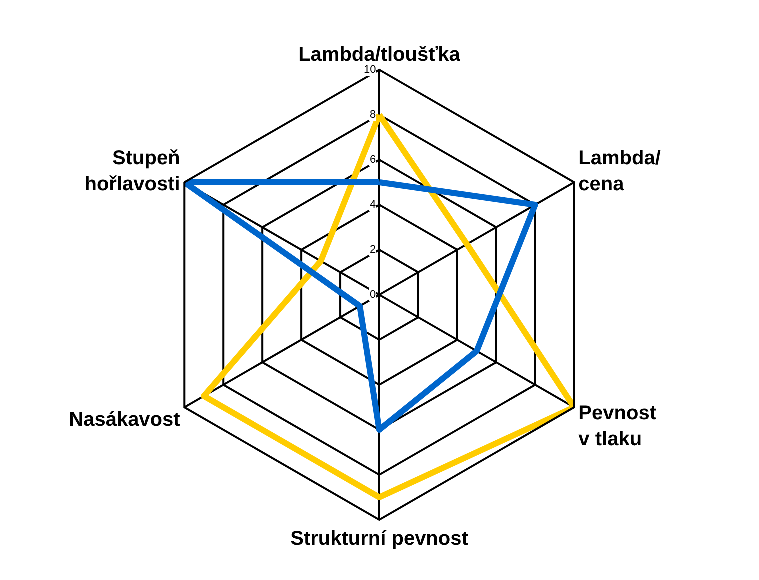 The width and height of the screenshot is (759, 580). I want to click on spoke-label: Lambda/tloušťka, so click(380, 55).